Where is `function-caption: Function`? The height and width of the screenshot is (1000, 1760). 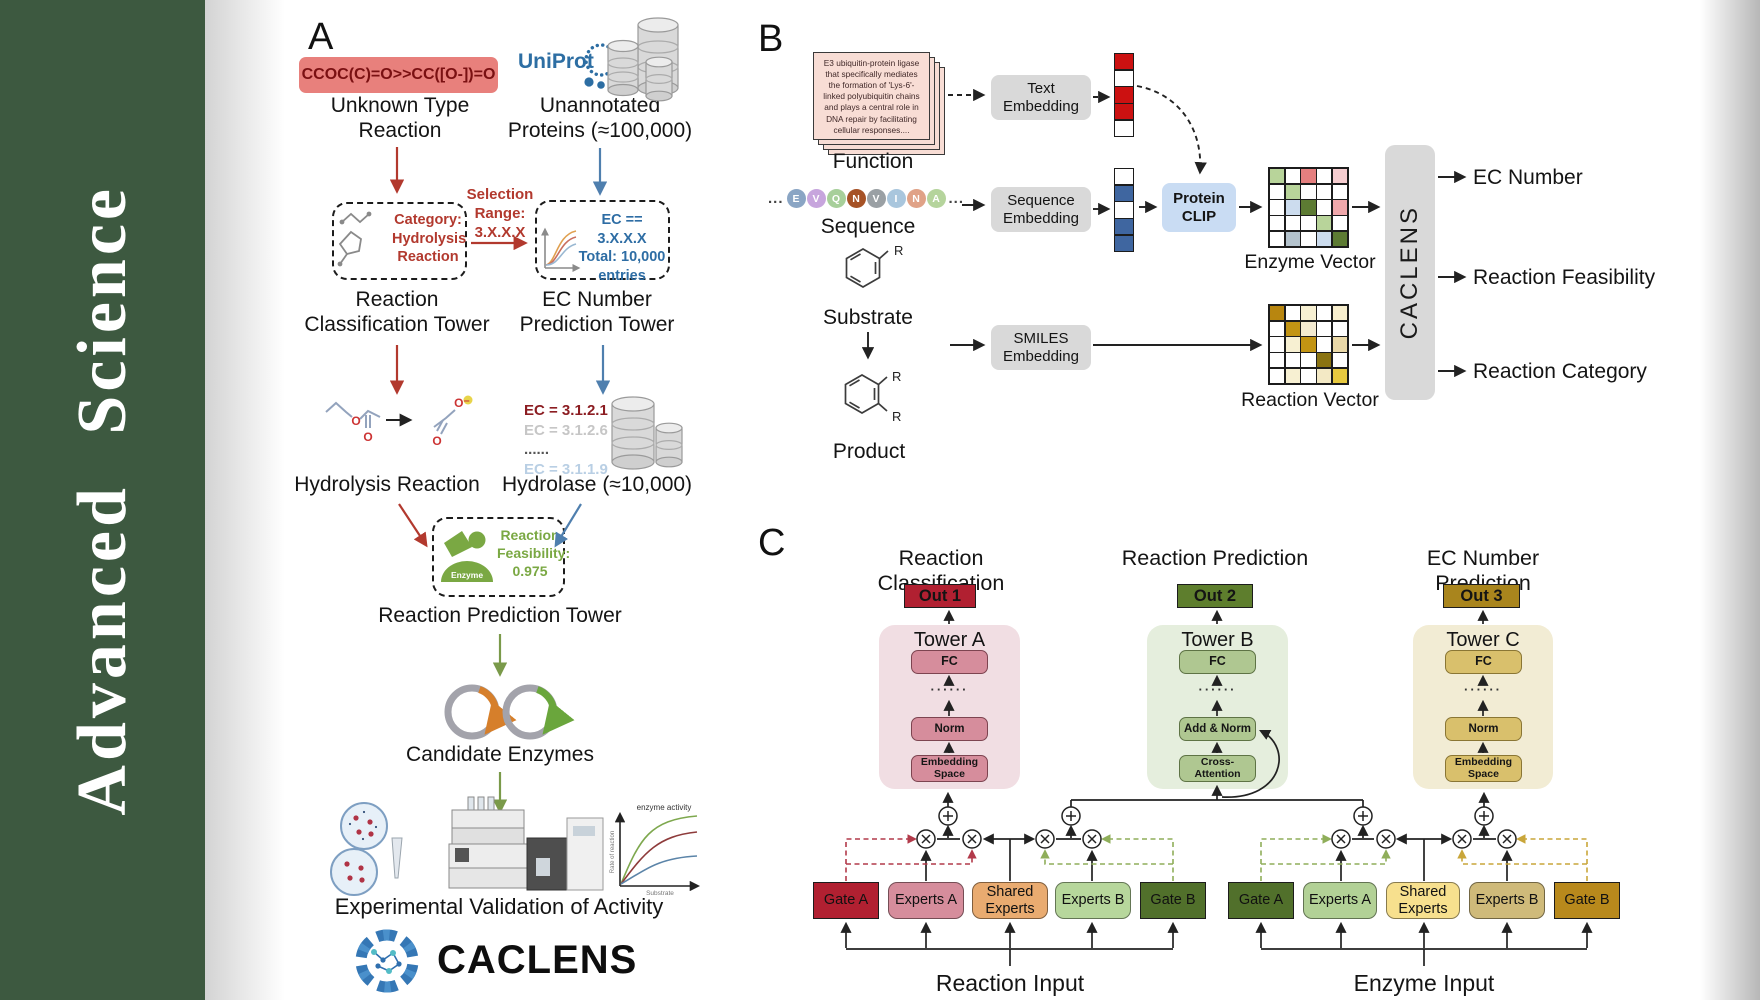
function-caption: Function is located at coordinates (873, 161).